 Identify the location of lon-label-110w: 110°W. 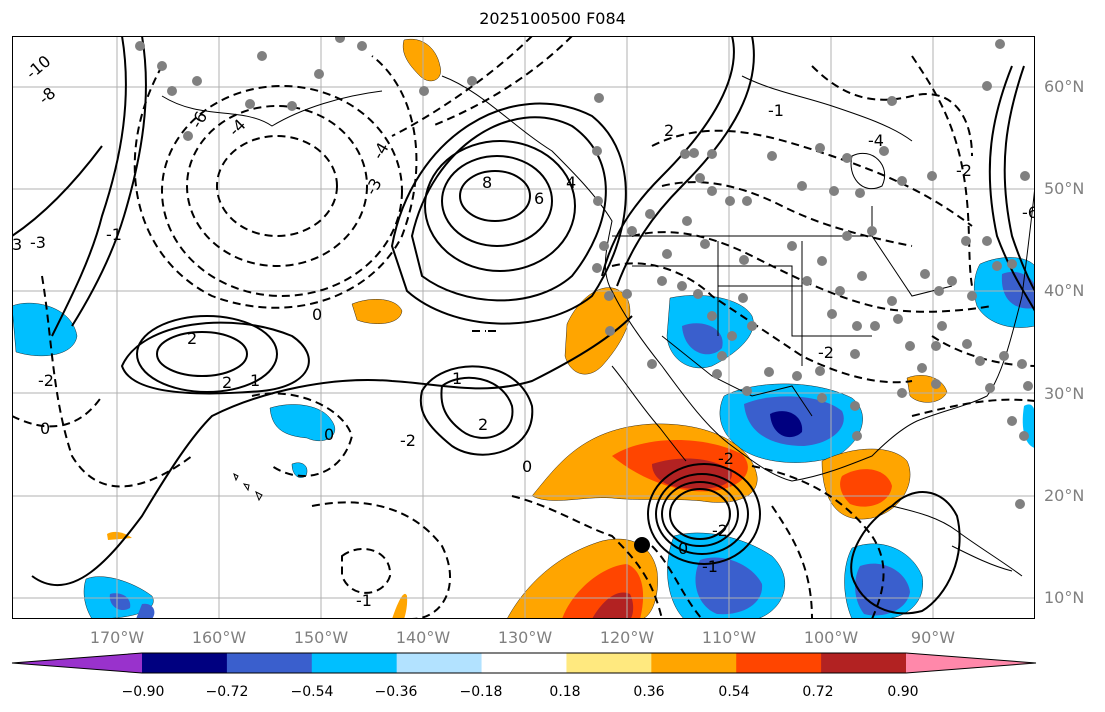
(729, 637).